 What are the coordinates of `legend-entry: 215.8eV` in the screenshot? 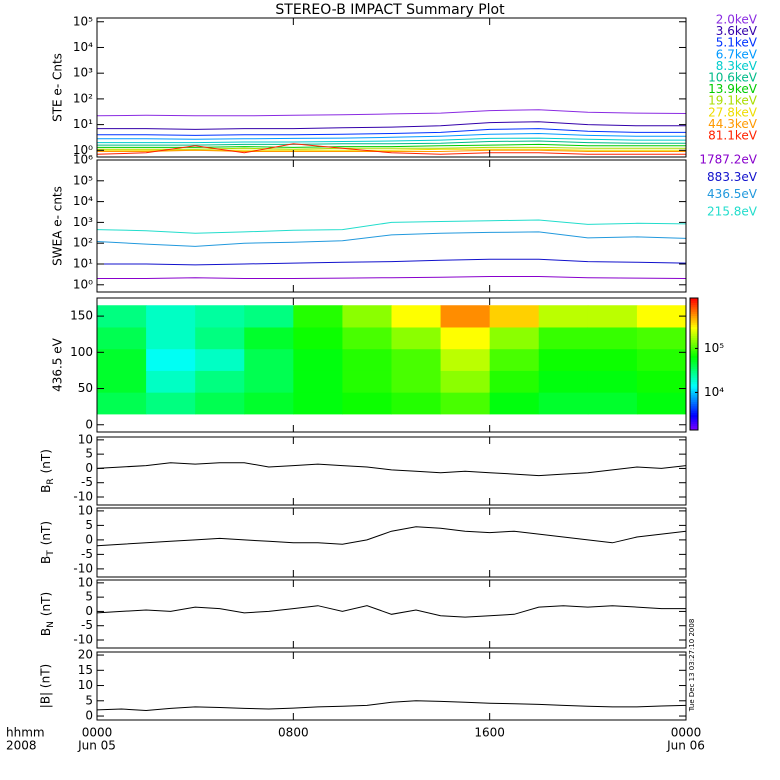 It's located at (732, 211).